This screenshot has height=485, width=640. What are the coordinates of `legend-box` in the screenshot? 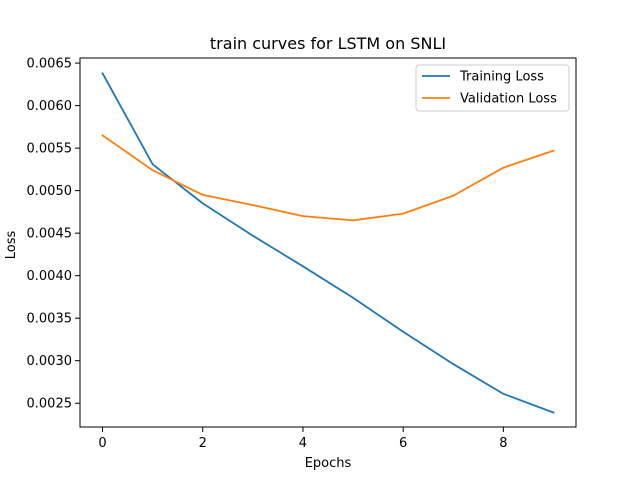 It's located at (492, 88).